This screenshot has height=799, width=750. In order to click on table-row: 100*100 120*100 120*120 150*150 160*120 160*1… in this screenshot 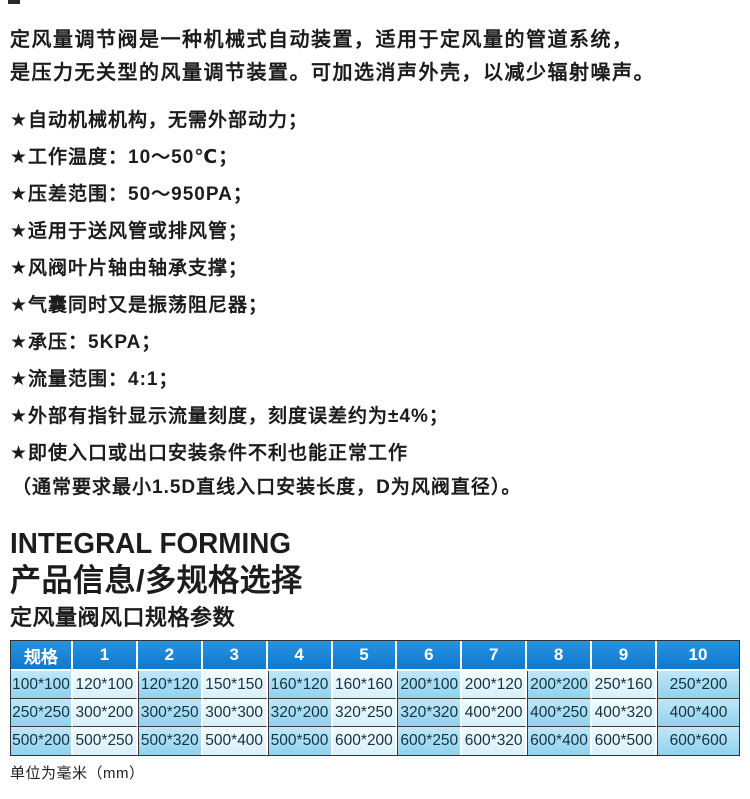, I will do `click(375, 685)`.